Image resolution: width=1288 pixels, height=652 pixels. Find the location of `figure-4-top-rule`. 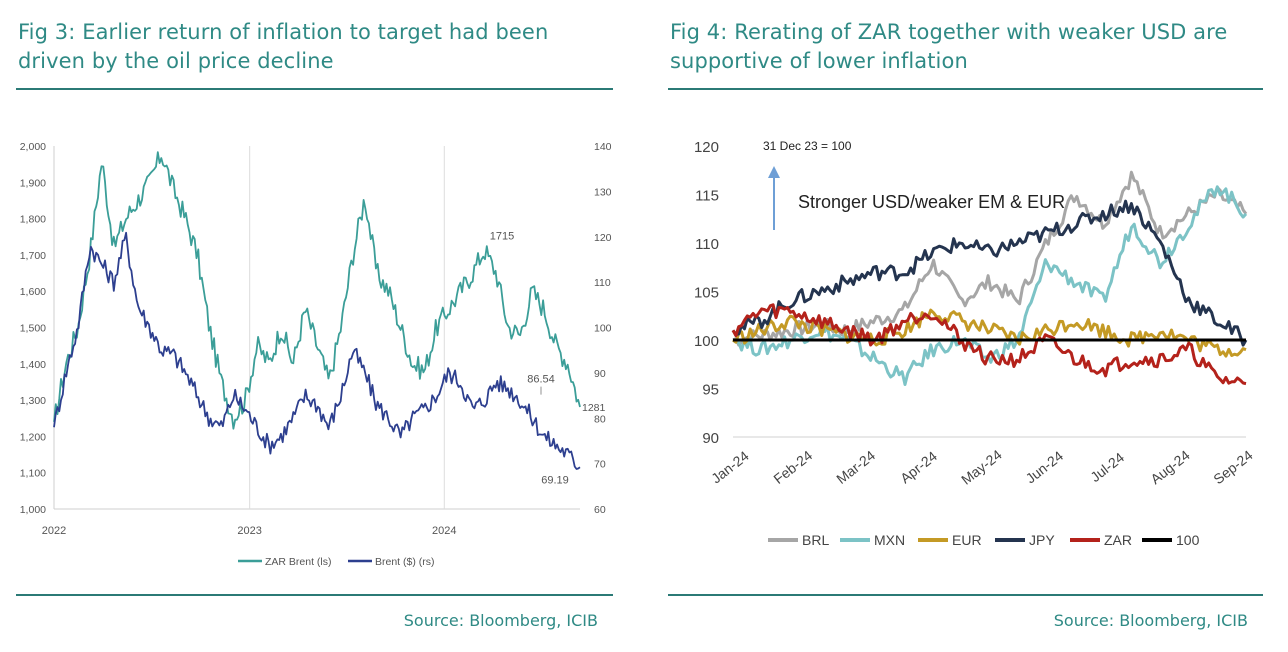

figure-4-top-rule is located at coordinates (965, 89).